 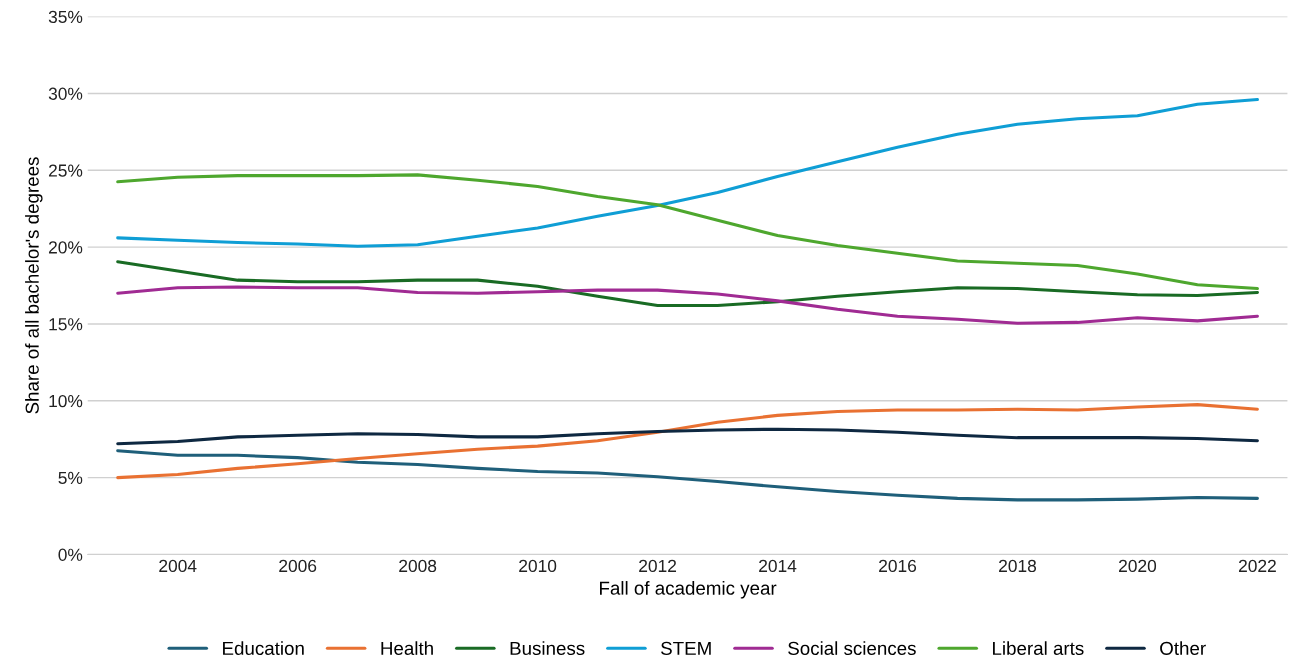 I want to click on y-axis-title: Share of all bachelor's degrees, so click(x=34, y=285).